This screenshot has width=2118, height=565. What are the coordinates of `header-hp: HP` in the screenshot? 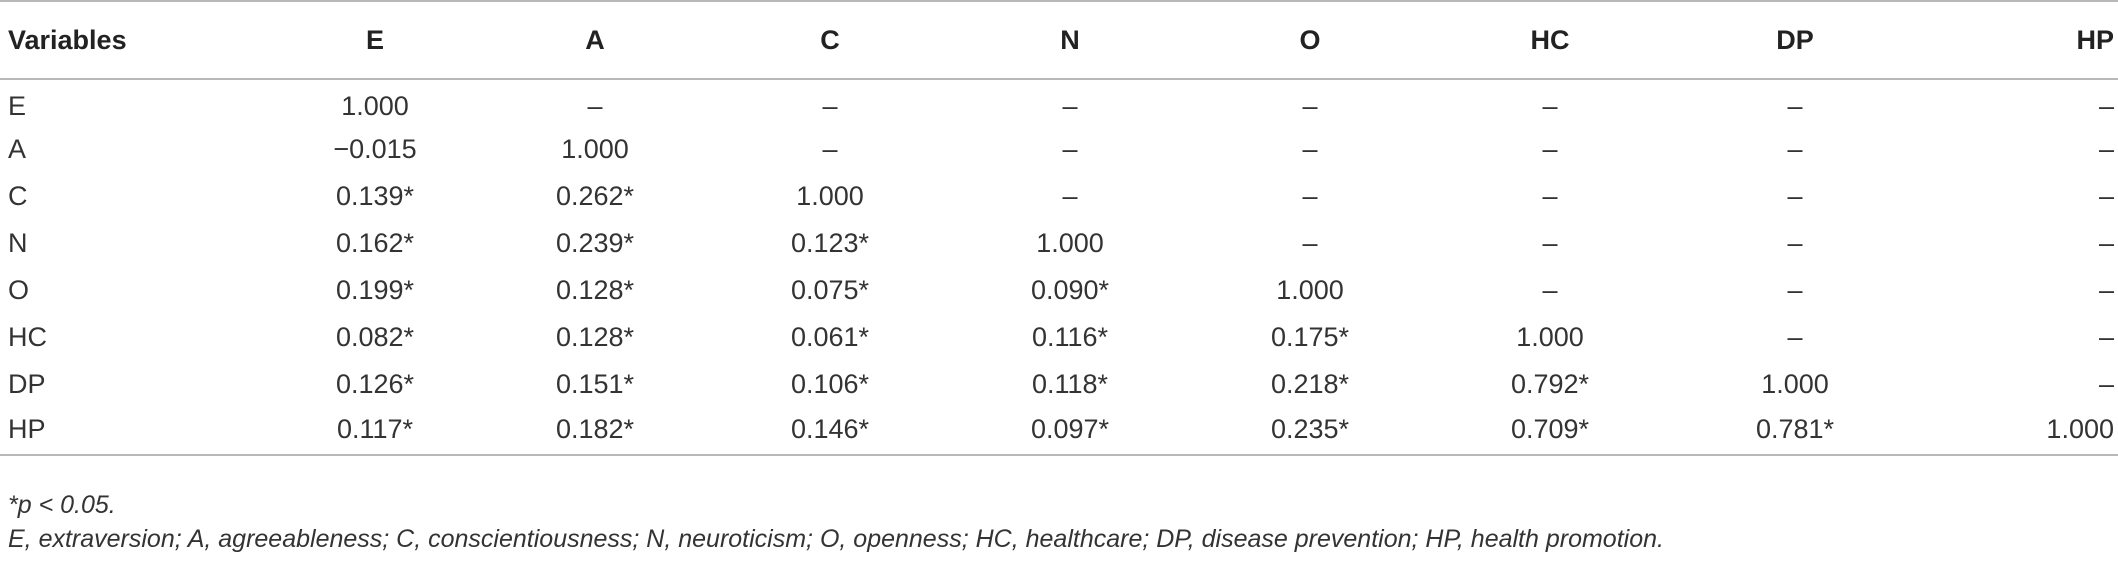 It's located at (2019, 40).